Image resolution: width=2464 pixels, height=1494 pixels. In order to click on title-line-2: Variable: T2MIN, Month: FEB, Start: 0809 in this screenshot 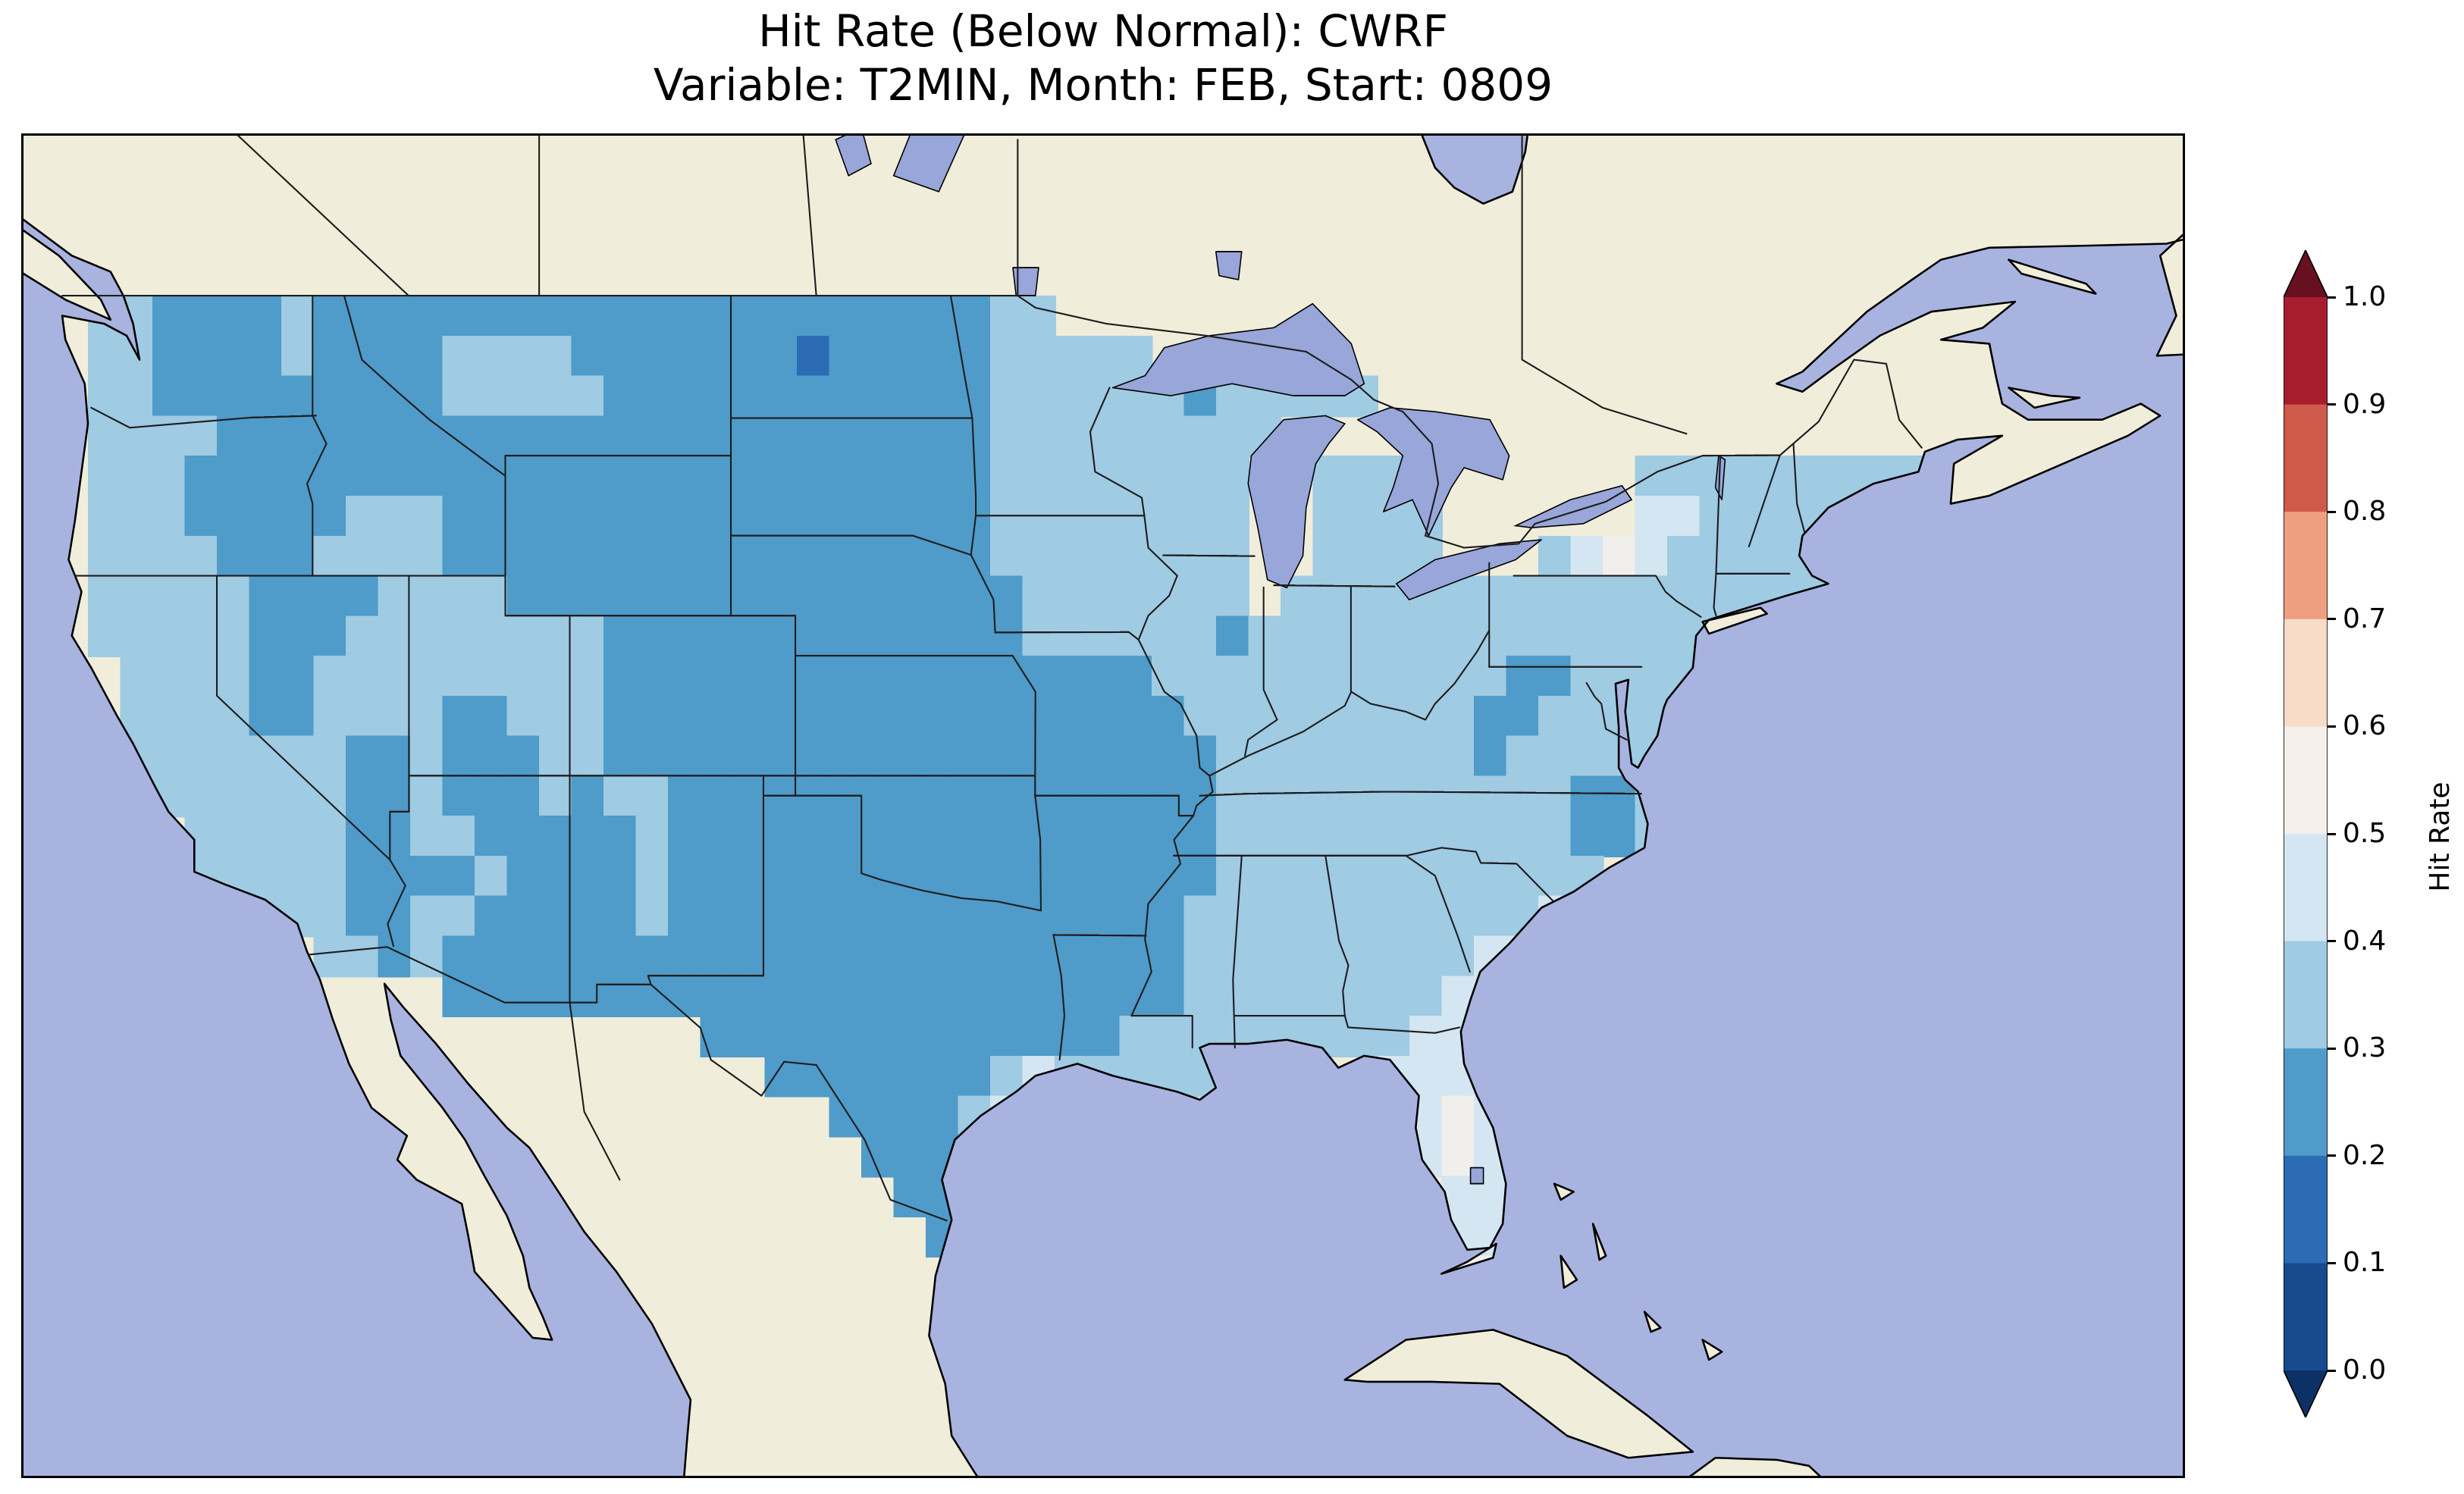, I will do `click(1103, 84)`.